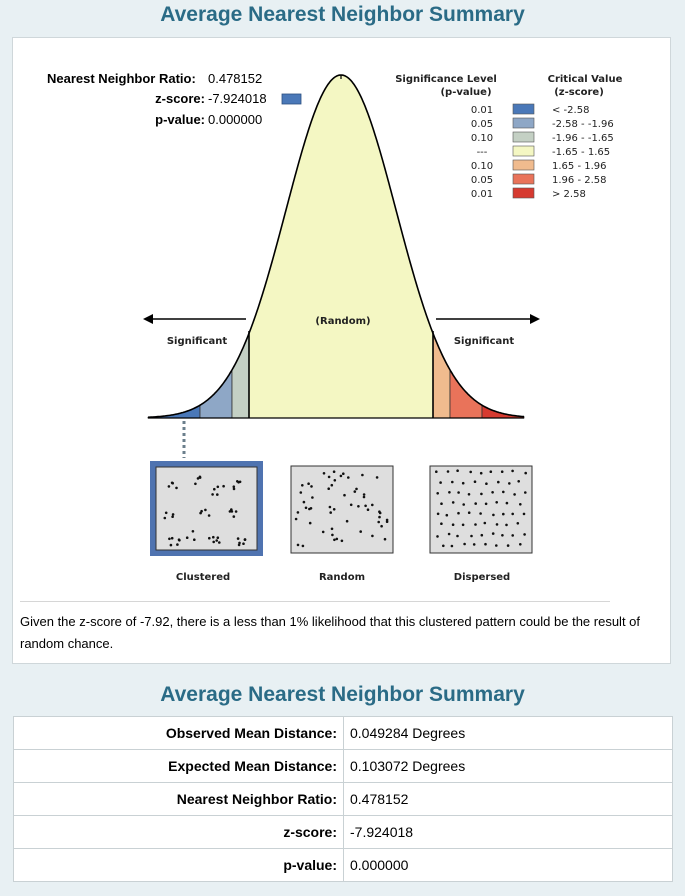 The image size is (685, 896). Describe the element at coordinates (569, 194) in the screenshot. I see `legend-z-range: > 2.58` at that location.